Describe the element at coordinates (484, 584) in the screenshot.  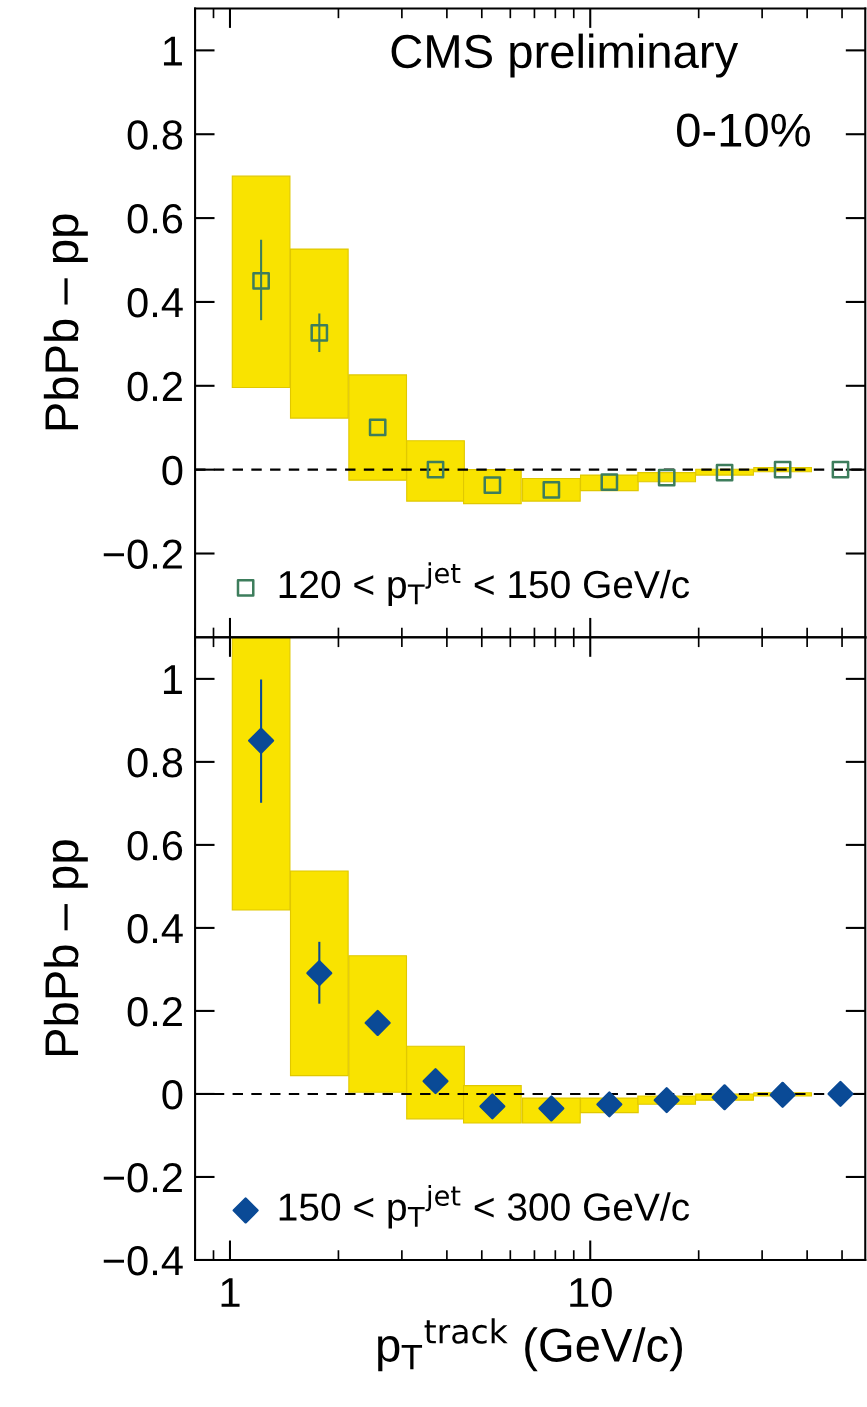
I see `legend-label: 120 < p$_{T}$$^{jet}$ < 150 GeV/c` at that location.